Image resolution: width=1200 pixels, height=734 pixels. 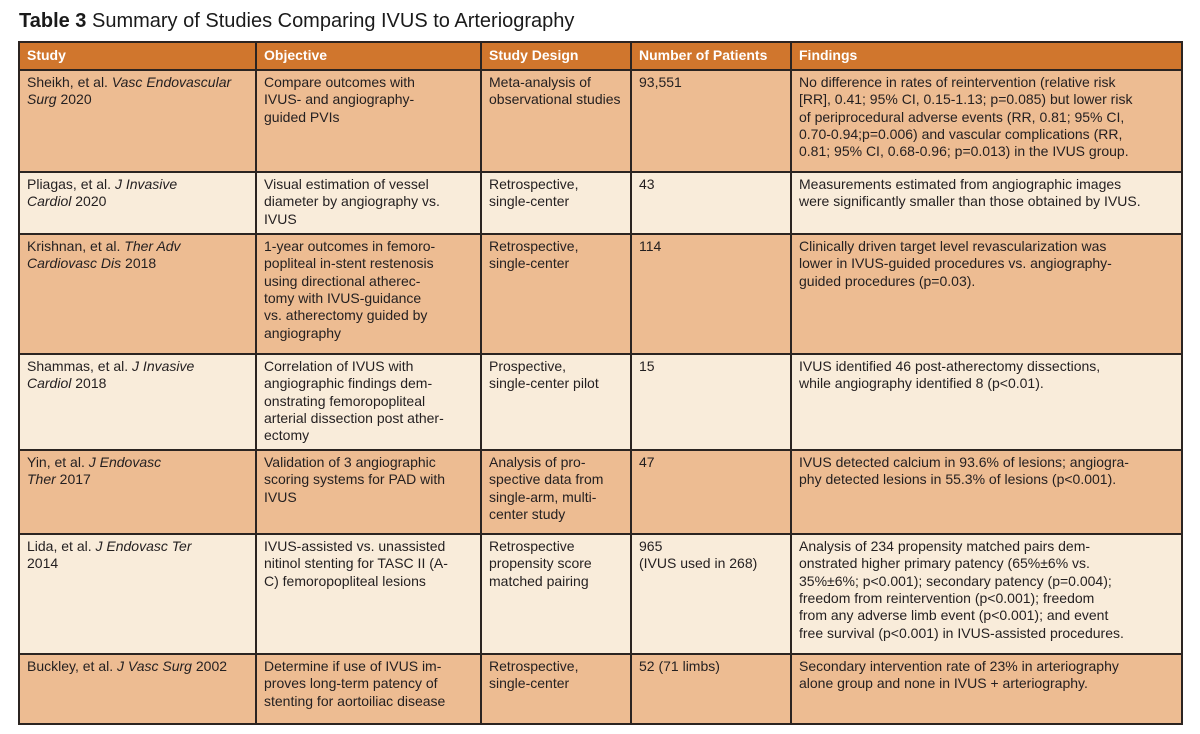 I want to click on study-year: 2002, so click(x=209, y=666).